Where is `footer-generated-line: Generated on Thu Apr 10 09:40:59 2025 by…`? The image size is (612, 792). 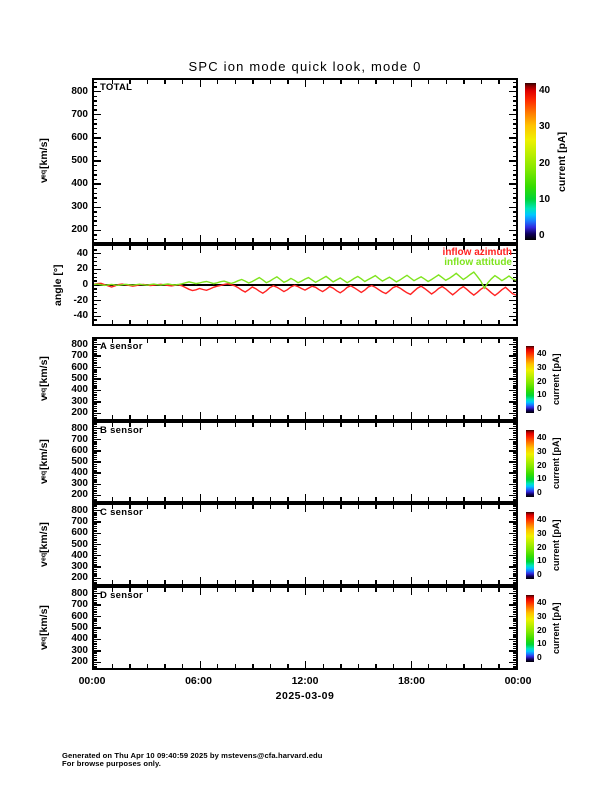
footer-generated-line: Generated on Thu Apr 10 09:40:59 2025 by… is located at coordinates (192, 755).